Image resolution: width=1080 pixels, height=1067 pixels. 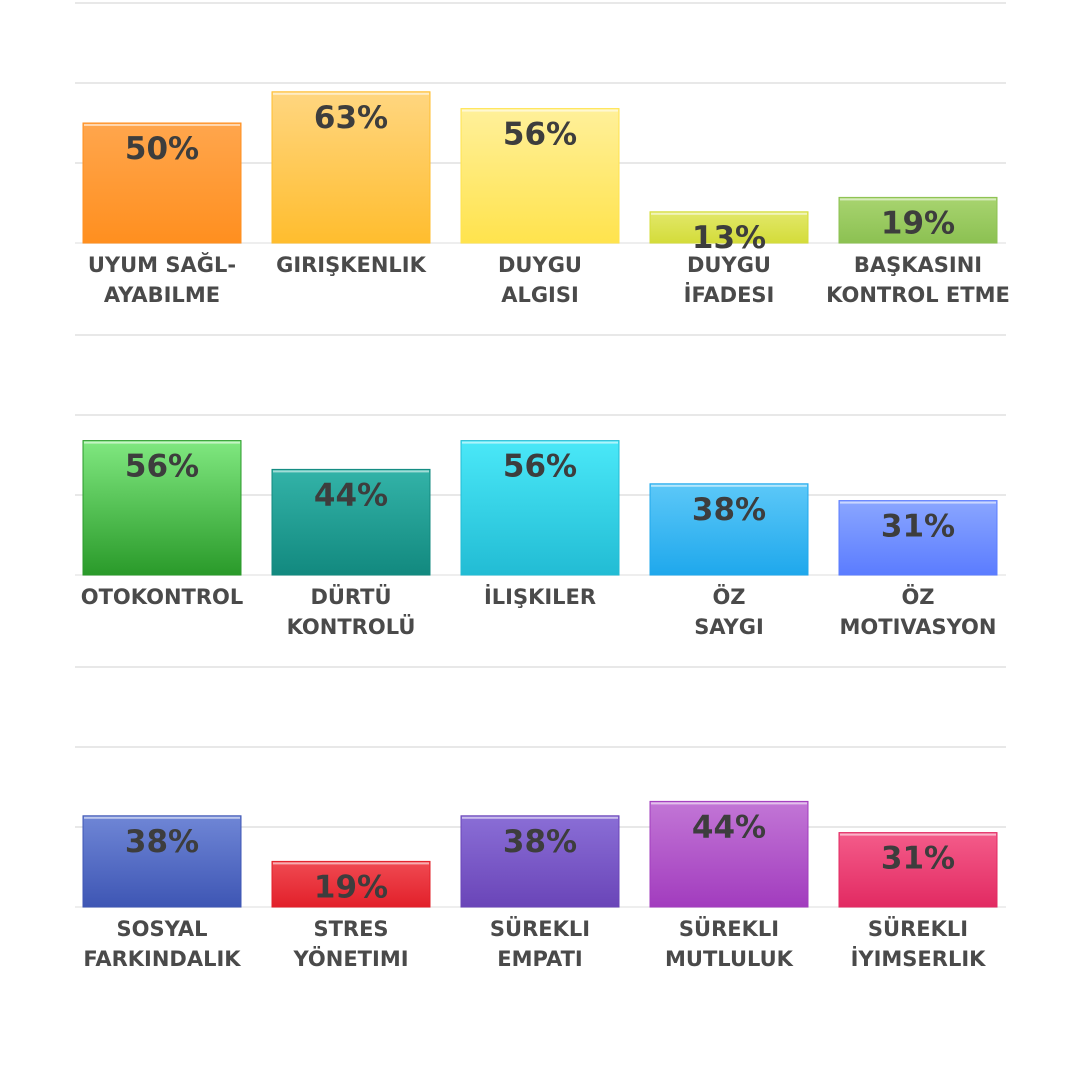 What do you see at coordinates (162, 597) in the screenshot?
I see `category-label: OTOKONTROL` at bounding box center [162, 597].